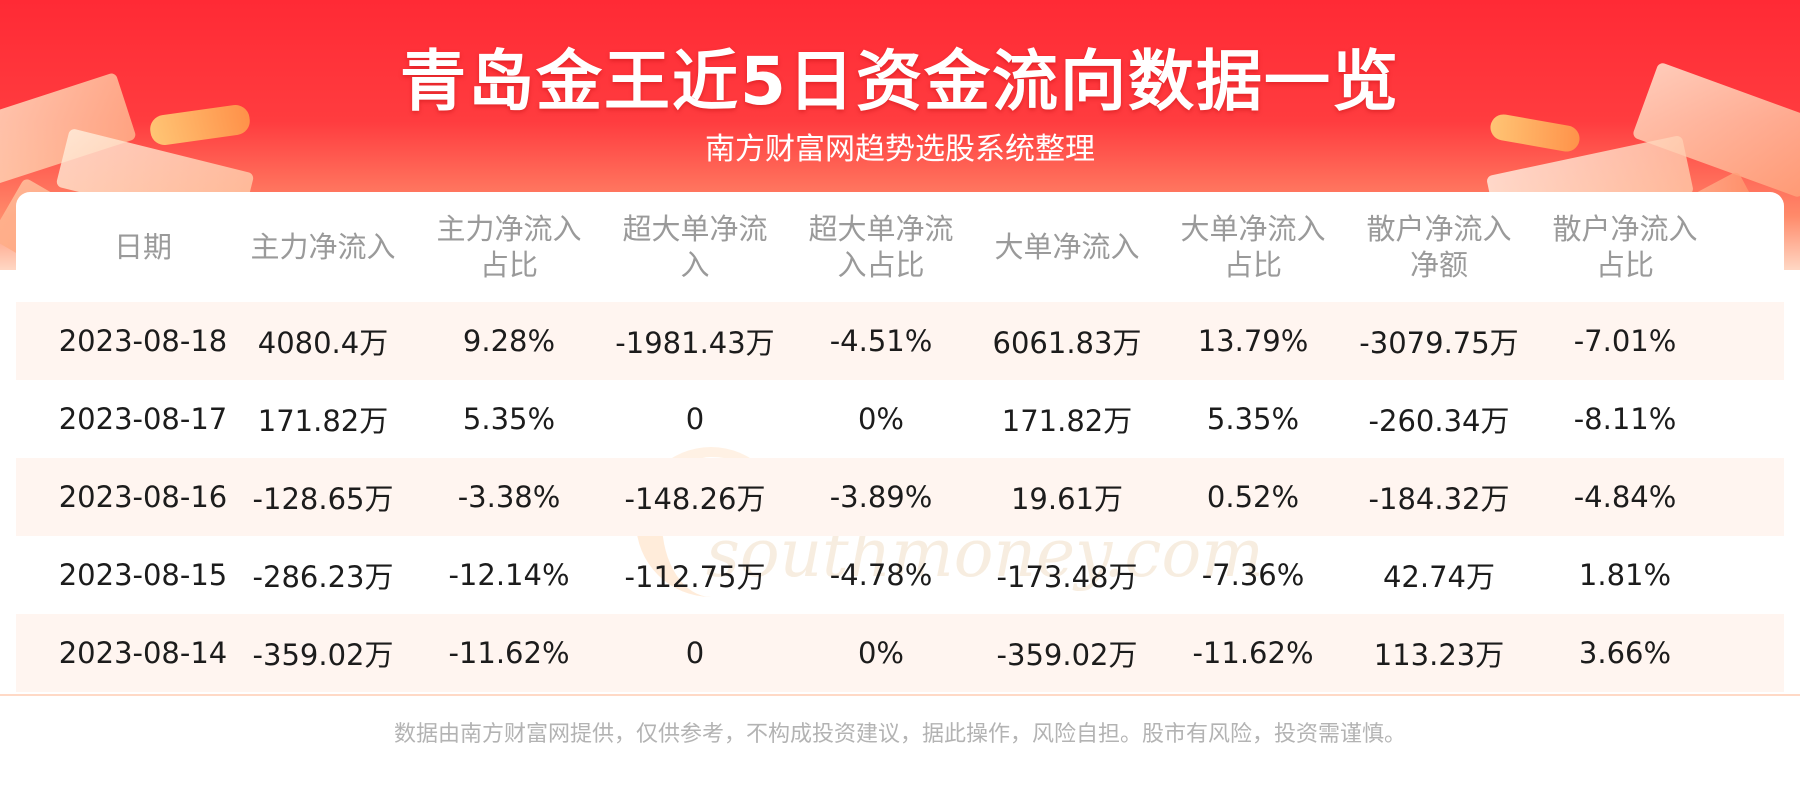  I want to click on column-header-line: 入占比, so click(881, 265).